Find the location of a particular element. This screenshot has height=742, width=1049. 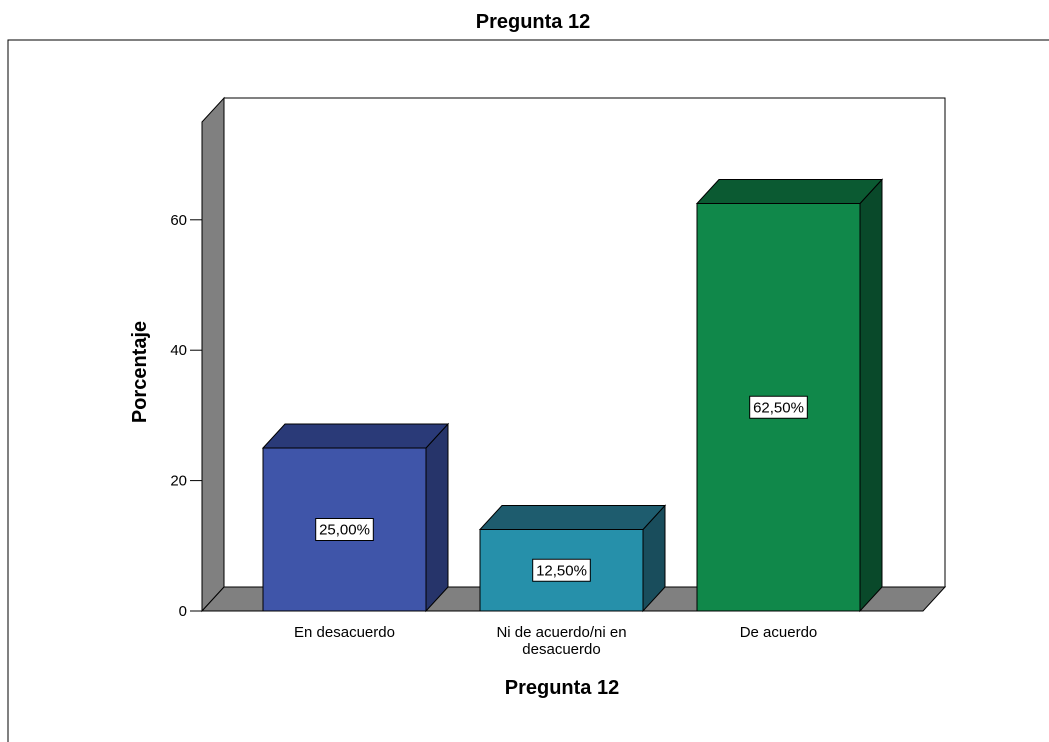

y-axis: 0 20 40 60 is located at coordinates (186, 416).